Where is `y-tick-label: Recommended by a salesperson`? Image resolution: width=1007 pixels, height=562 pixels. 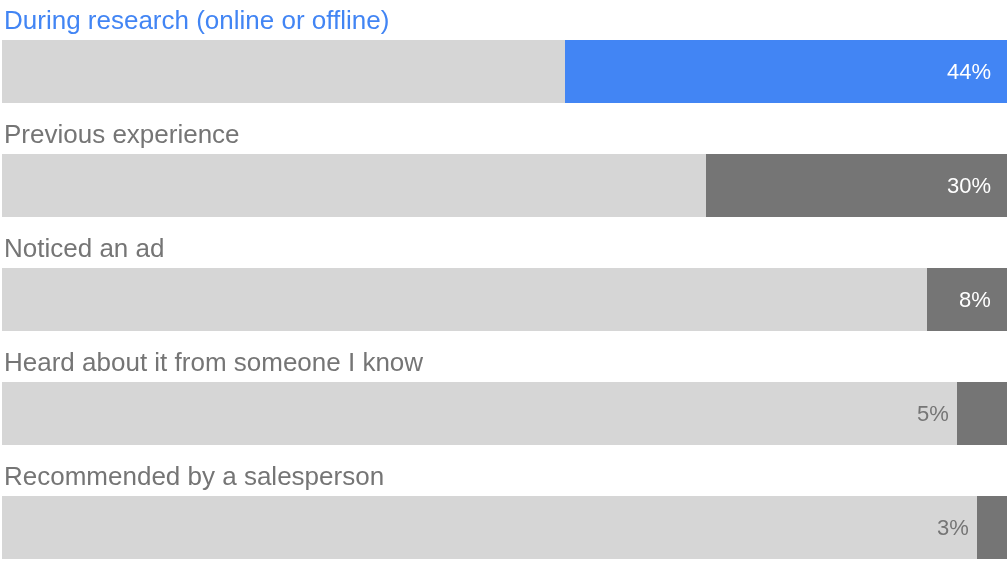
y-tick-label: Recommended by a salesperson is located at coordinates (194, 476).